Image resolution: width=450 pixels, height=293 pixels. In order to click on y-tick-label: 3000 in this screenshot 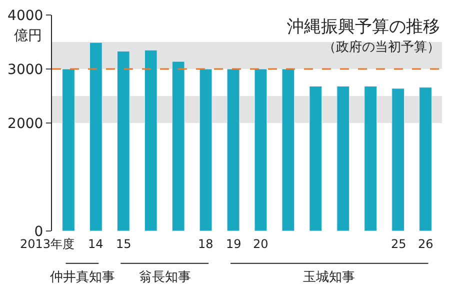, I will do `click(26, 70)`.